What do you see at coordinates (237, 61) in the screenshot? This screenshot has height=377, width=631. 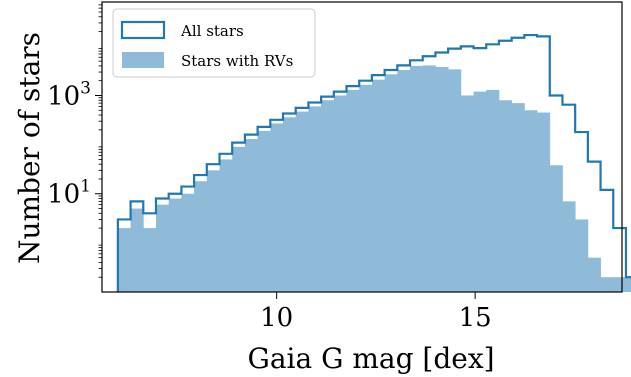 I see `legend-label-stars-with-rvs: Stars with RVs` at bounding box center [237, 61].